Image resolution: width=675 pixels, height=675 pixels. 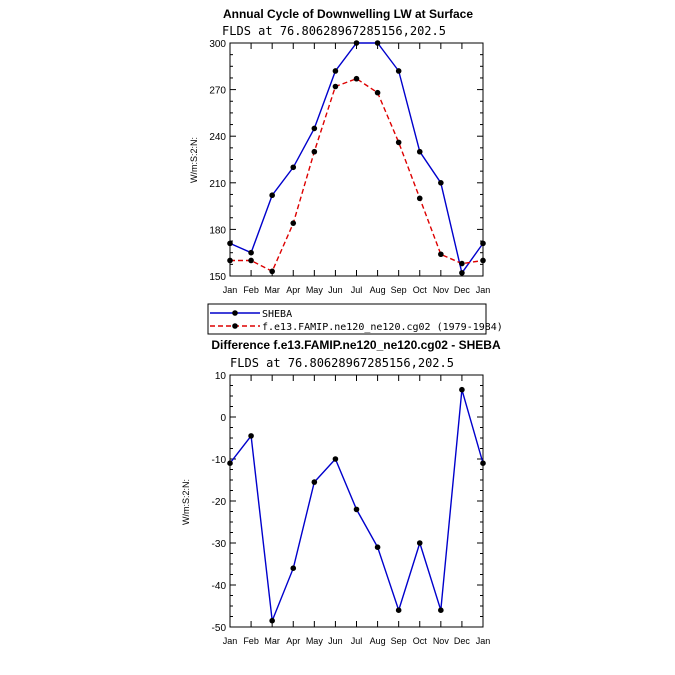 I want to click on y-tick-label: -40, so click(x=219, y=586).